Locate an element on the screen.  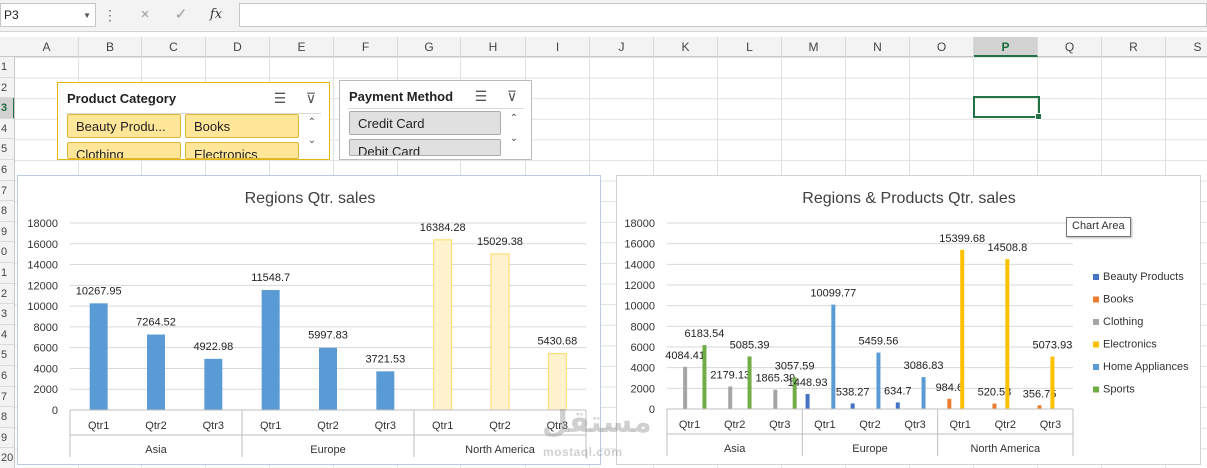
x-tick-label: Qtr3 is located at coordinates (385, 426).